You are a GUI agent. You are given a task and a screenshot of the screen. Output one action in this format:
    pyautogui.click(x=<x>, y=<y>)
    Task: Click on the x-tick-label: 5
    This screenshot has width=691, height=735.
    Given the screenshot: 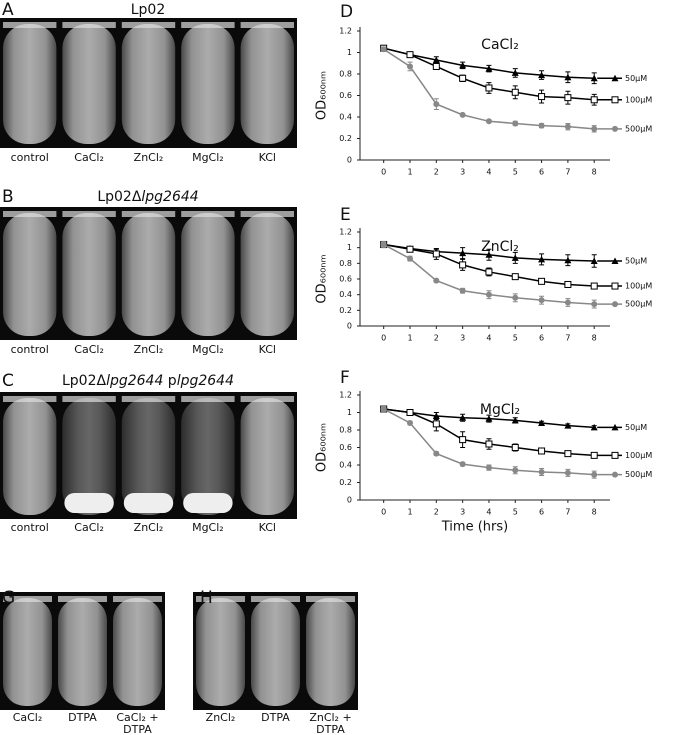 What is the action you would take?
    pyautogui.click(x=515, y=512)
    